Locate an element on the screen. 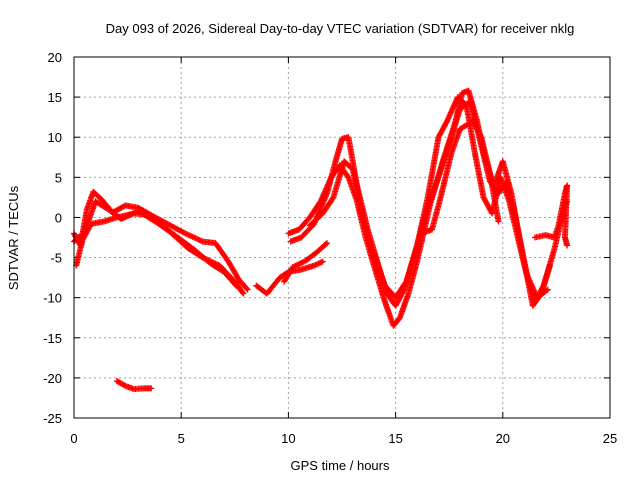 This screenshot has height=480, width=640. y-tick-label: 10 is located at coordinates (55, 137).